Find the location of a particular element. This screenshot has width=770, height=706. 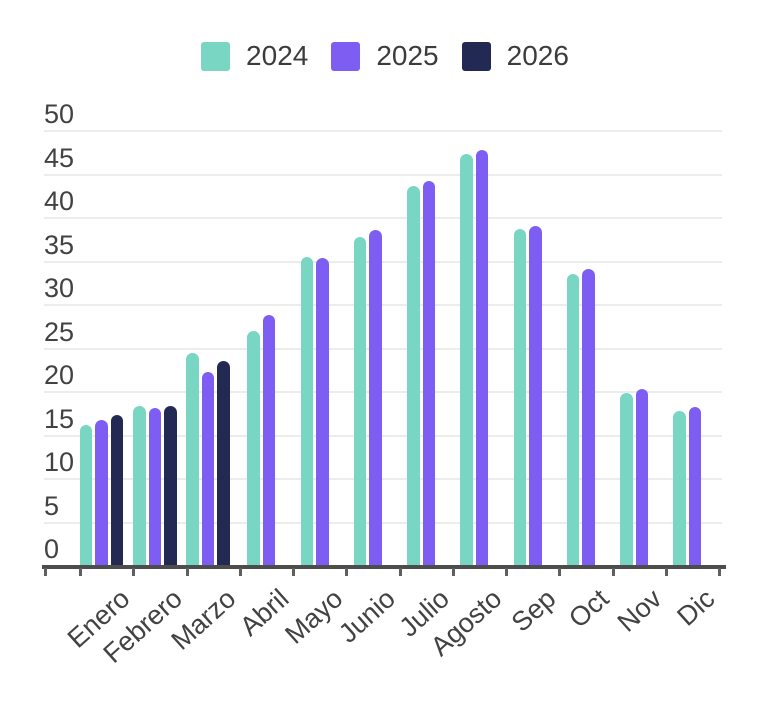

bar-2025-Agosto is located at coordinates (482, 358).